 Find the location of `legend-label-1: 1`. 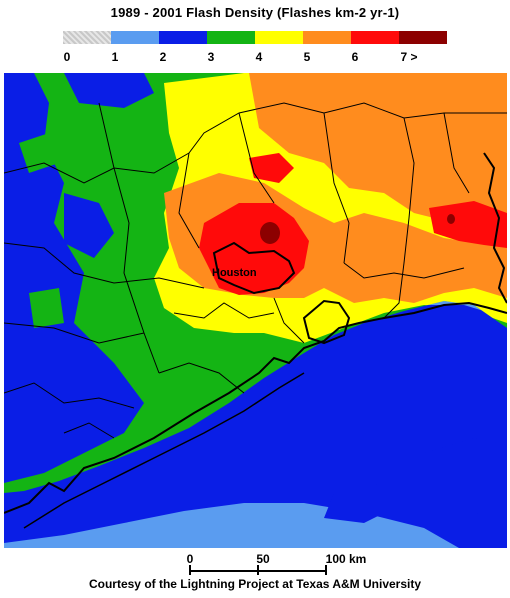

legend-label-1: 1 is located at coordinates (115, 57).